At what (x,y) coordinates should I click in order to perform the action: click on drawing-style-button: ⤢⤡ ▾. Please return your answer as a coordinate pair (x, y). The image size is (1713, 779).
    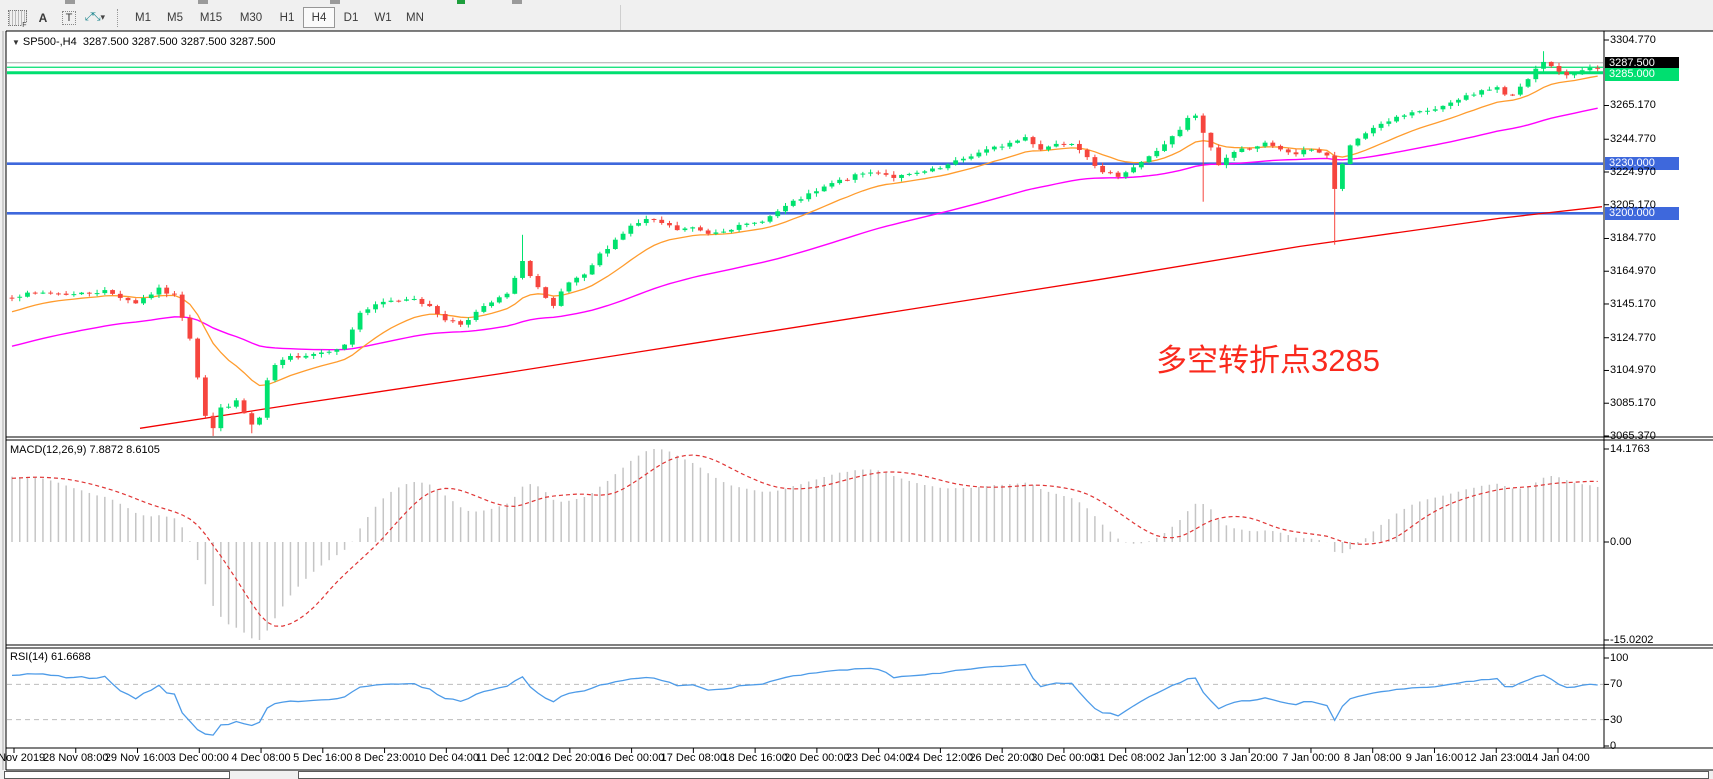
    Looking at the image, I should click on (95, 17).